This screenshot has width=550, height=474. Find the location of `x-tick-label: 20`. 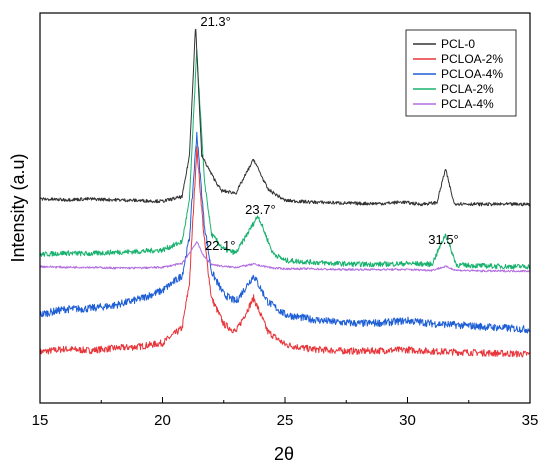

x-tick-label: 20 is located at coordinates (162, 420).